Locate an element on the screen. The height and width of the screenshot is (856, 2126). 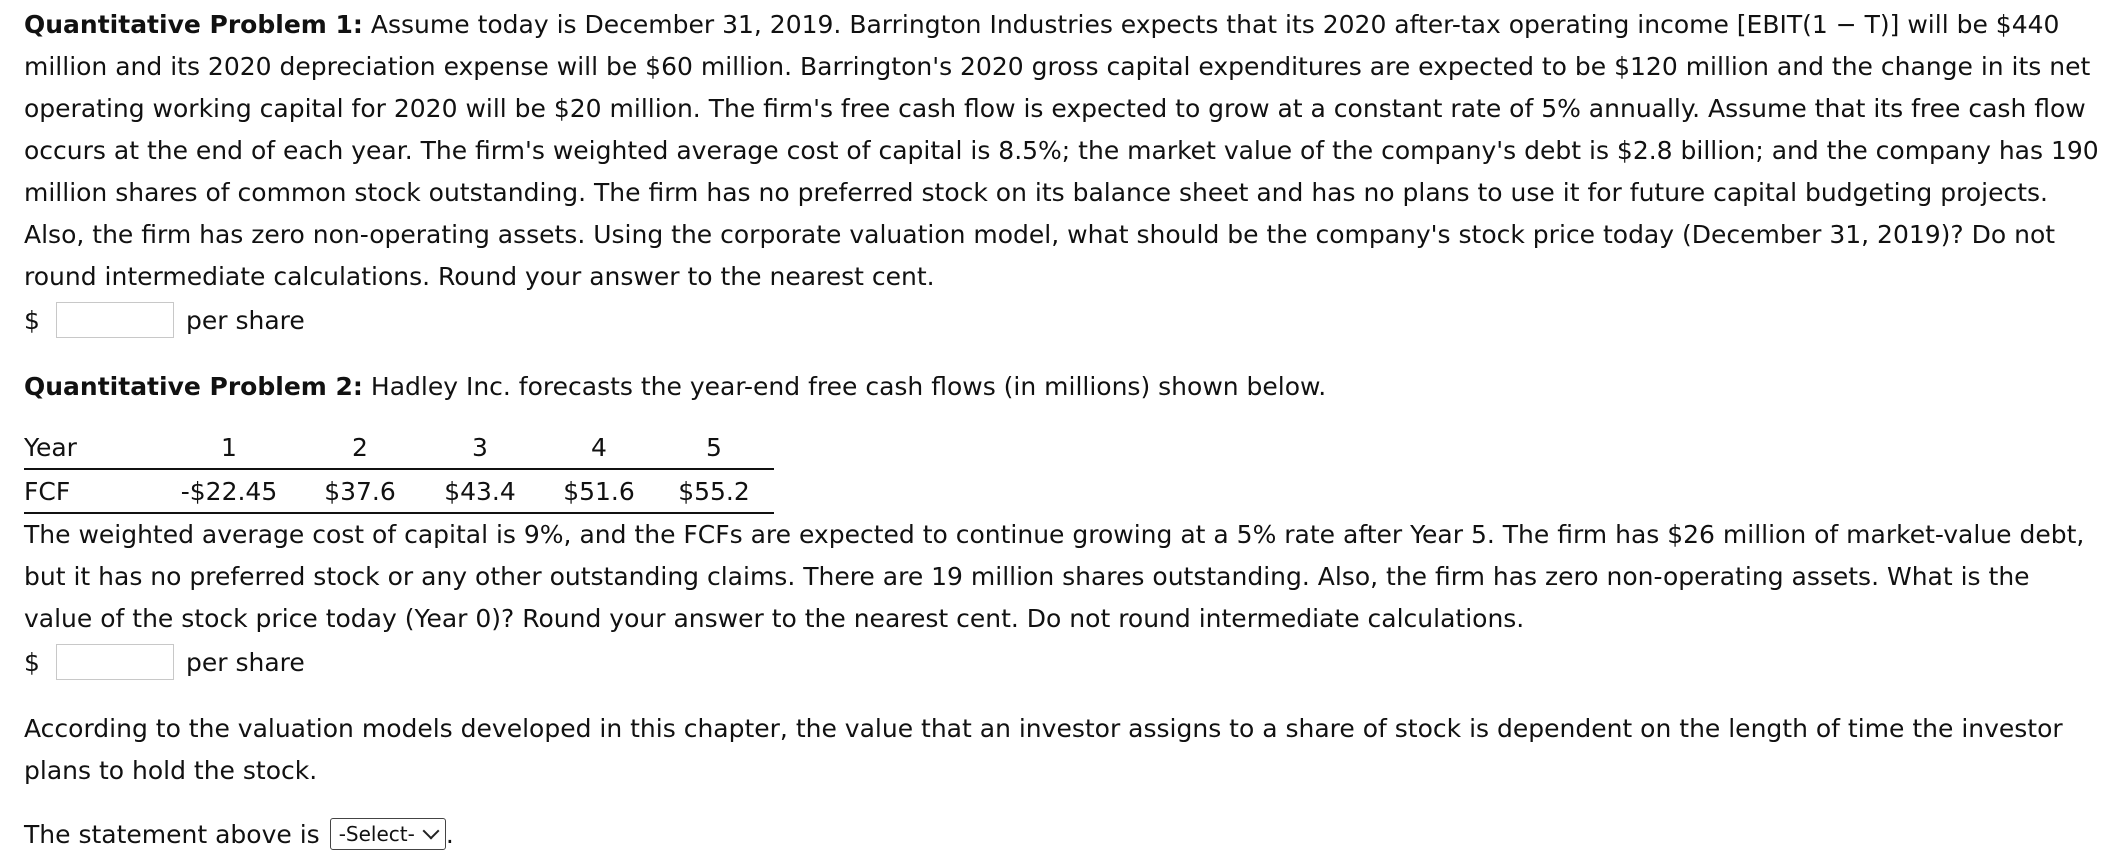
year-cell: 3 is located at coordinates (480, 448).